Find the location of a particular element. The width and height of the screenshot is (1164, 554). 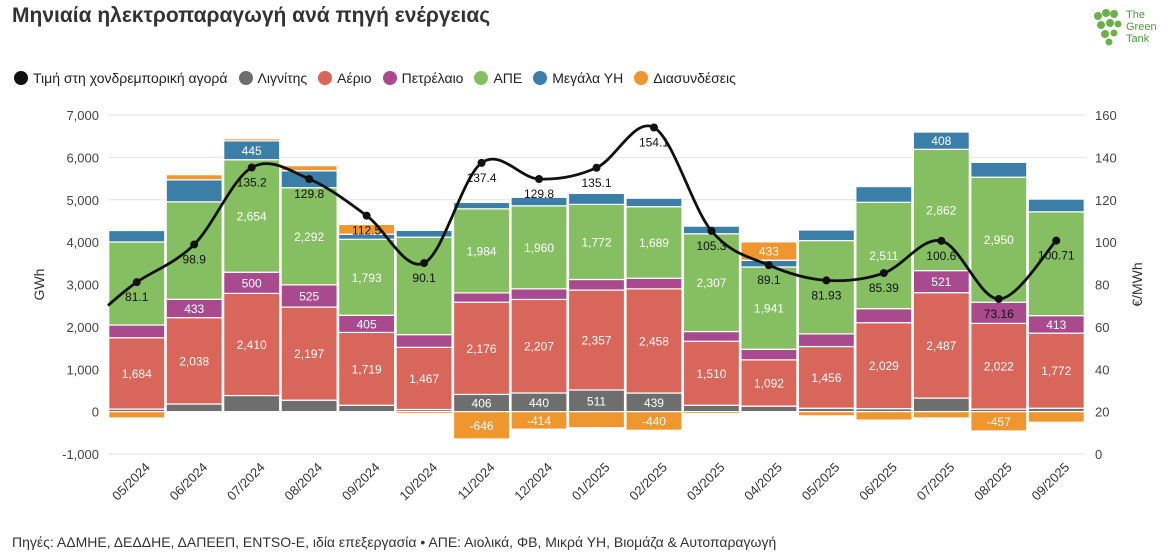

bar-label-gas: 2,022 is located at coordinates (999, 367).